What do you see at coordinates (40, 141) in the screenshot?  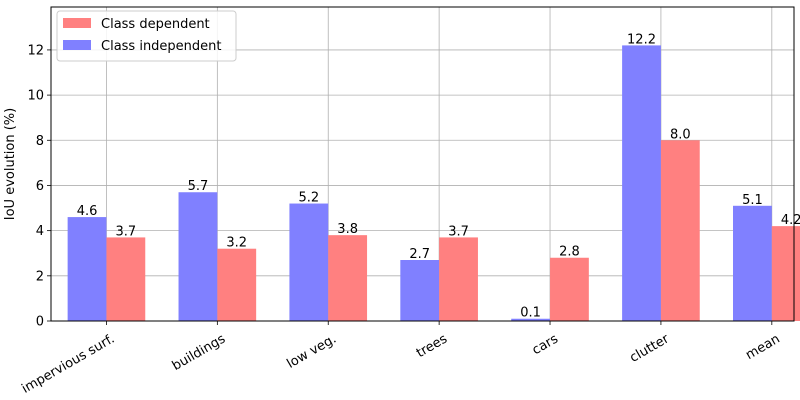 I see `y-tick-label: 8` at bounding box center [40, 141].